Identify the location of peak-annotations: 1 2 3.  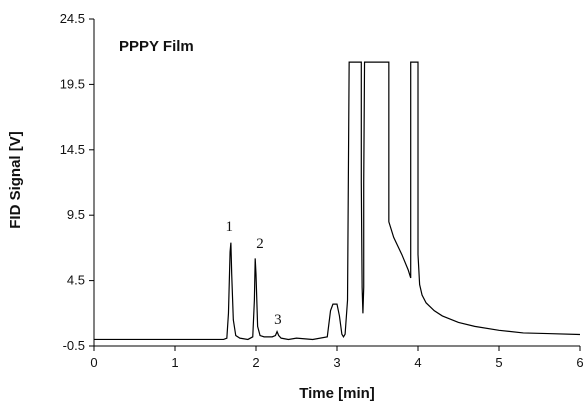
(254, 273).